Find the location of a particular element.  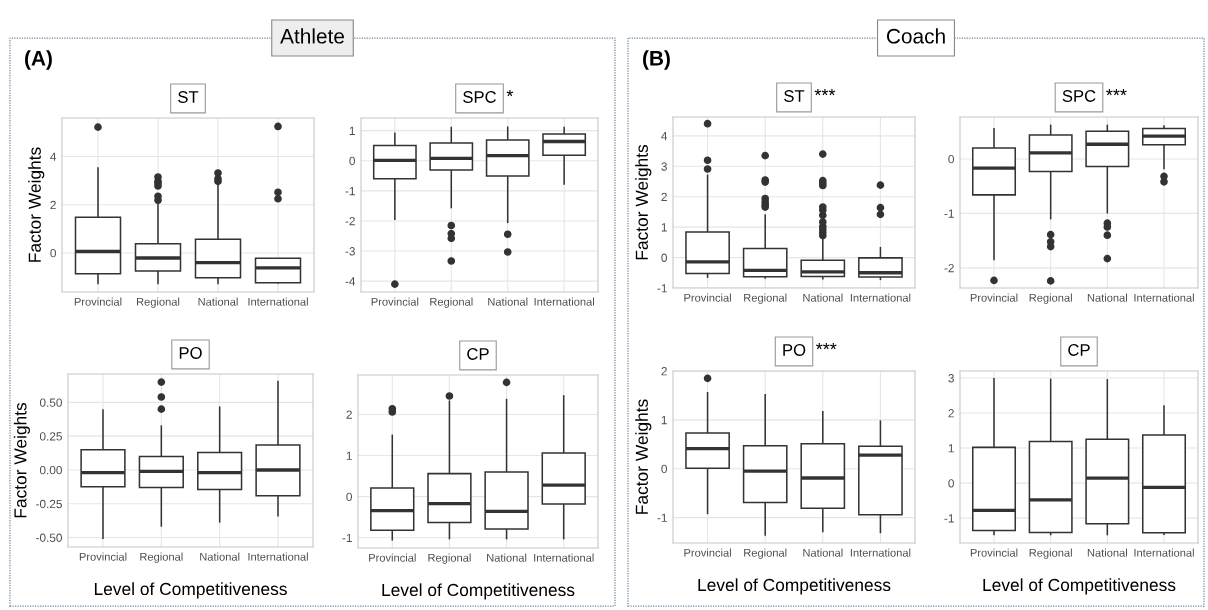

text: Athlete is located at coordinates (312, 36).